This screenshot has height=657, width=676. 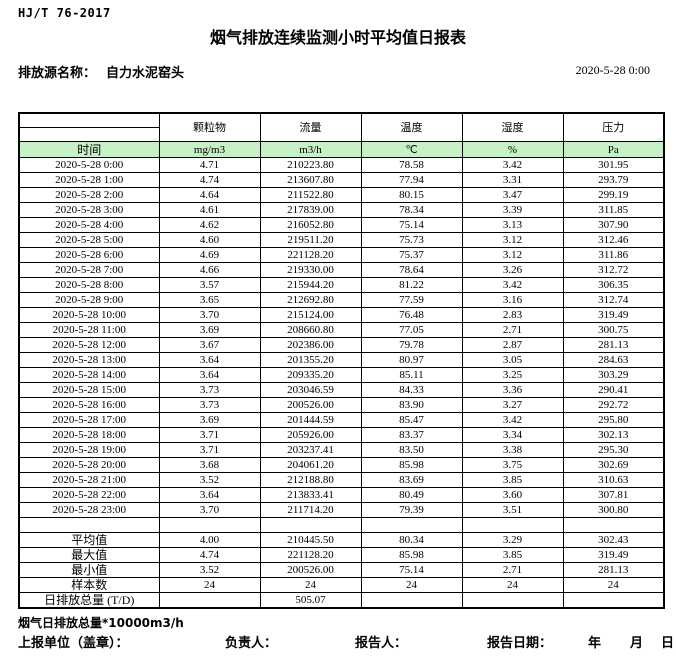 What do you see at coordinates (310, 465) in the screenshot?
I see `value-cell: 204061.20` at bounding box center [310, 465].